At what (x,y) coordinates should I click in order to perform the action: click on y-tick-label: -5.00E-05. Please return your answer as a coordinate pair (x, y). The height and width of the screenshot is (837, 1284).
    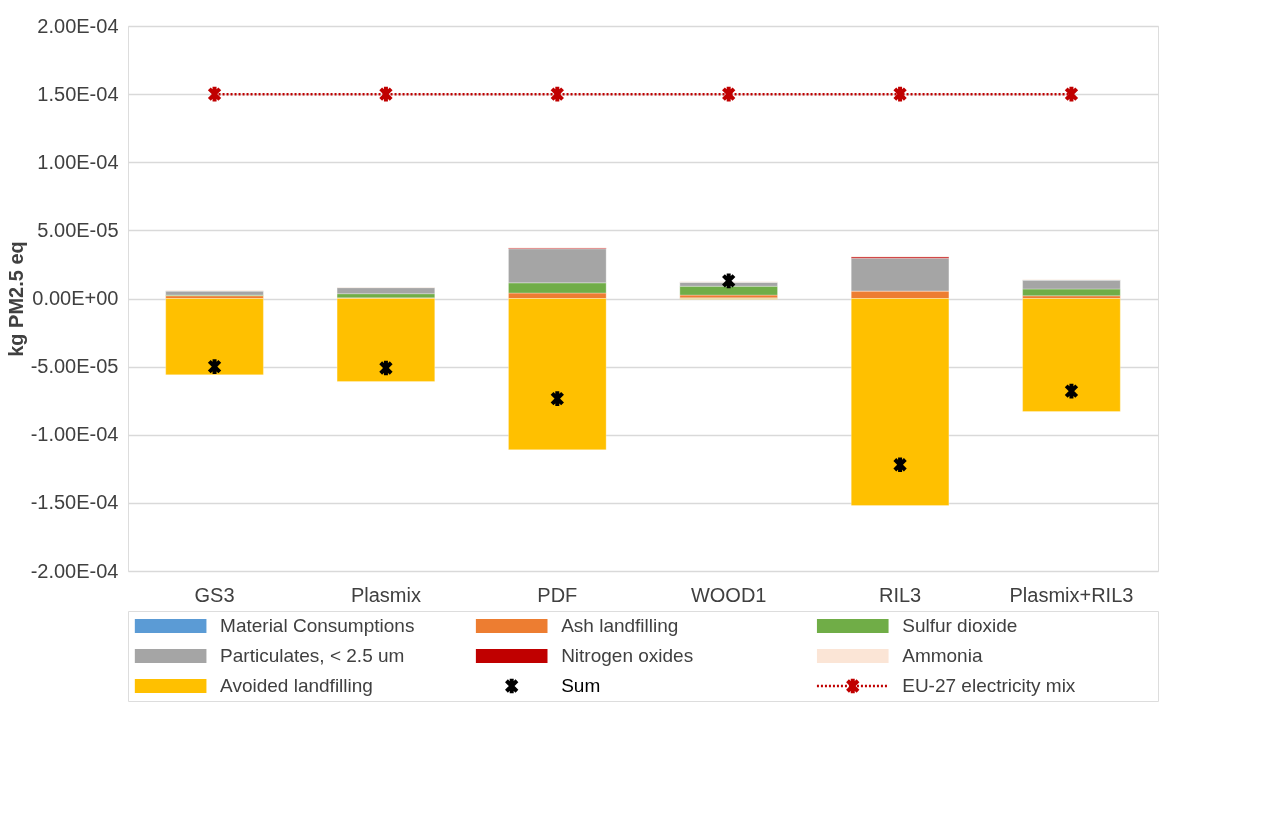
    Looking at the image, I should click on (74, 366).